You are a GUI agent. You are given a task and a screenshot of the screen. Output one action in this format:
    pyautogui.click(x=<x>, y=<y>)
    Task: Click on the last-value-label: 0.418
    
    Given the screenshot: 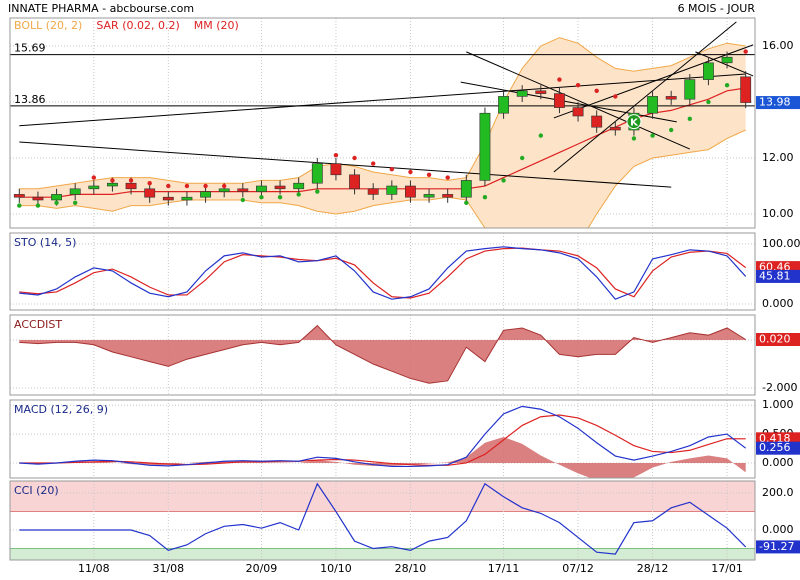 What is the action you would take?
    pyautogui.click(x=775, y=438)
    